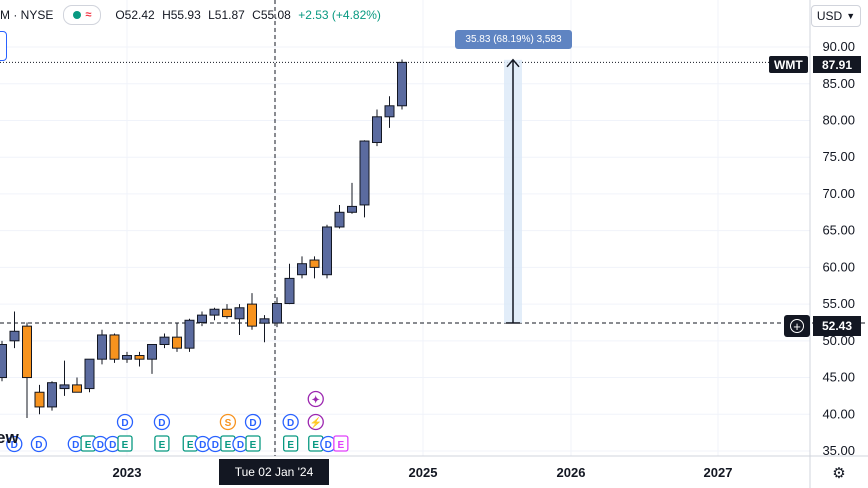 Image resolution: width=868 pixels, height=488 pixels. Describe the element at coordinates (3, 46) in the screenshot. I see `legend-collapse-button` at that location.